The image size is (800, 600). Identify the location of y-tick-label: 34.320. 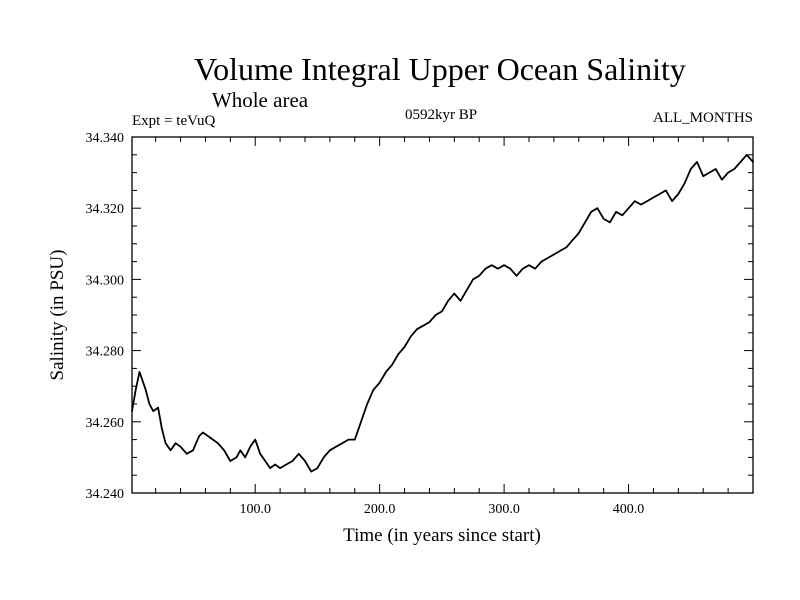
(105, 209).